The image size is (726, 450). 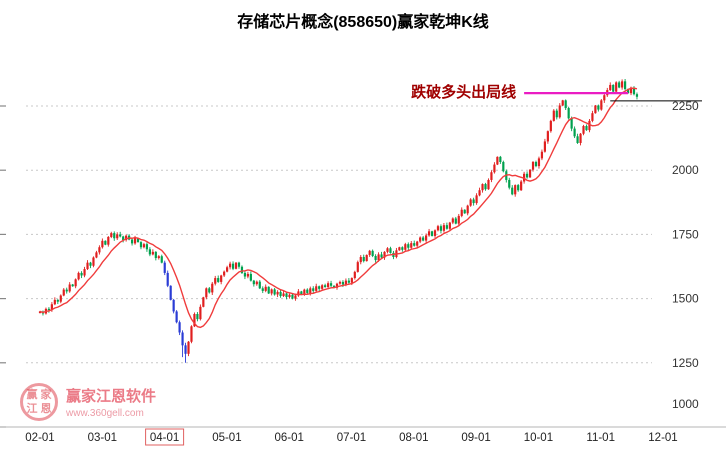 What do you see at coordinates (538, 438) in the screenshot?
I see `svg-text: 10-01` at bounding box center [538, 438].